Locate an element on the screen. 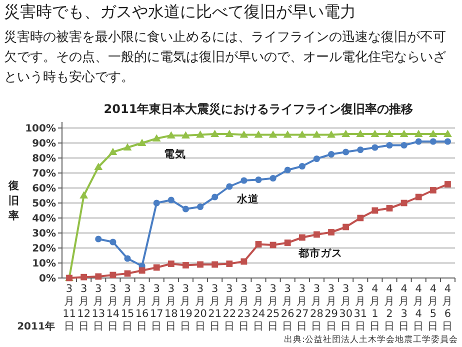  series-label: 水道 is located at coordinates (247, 200).